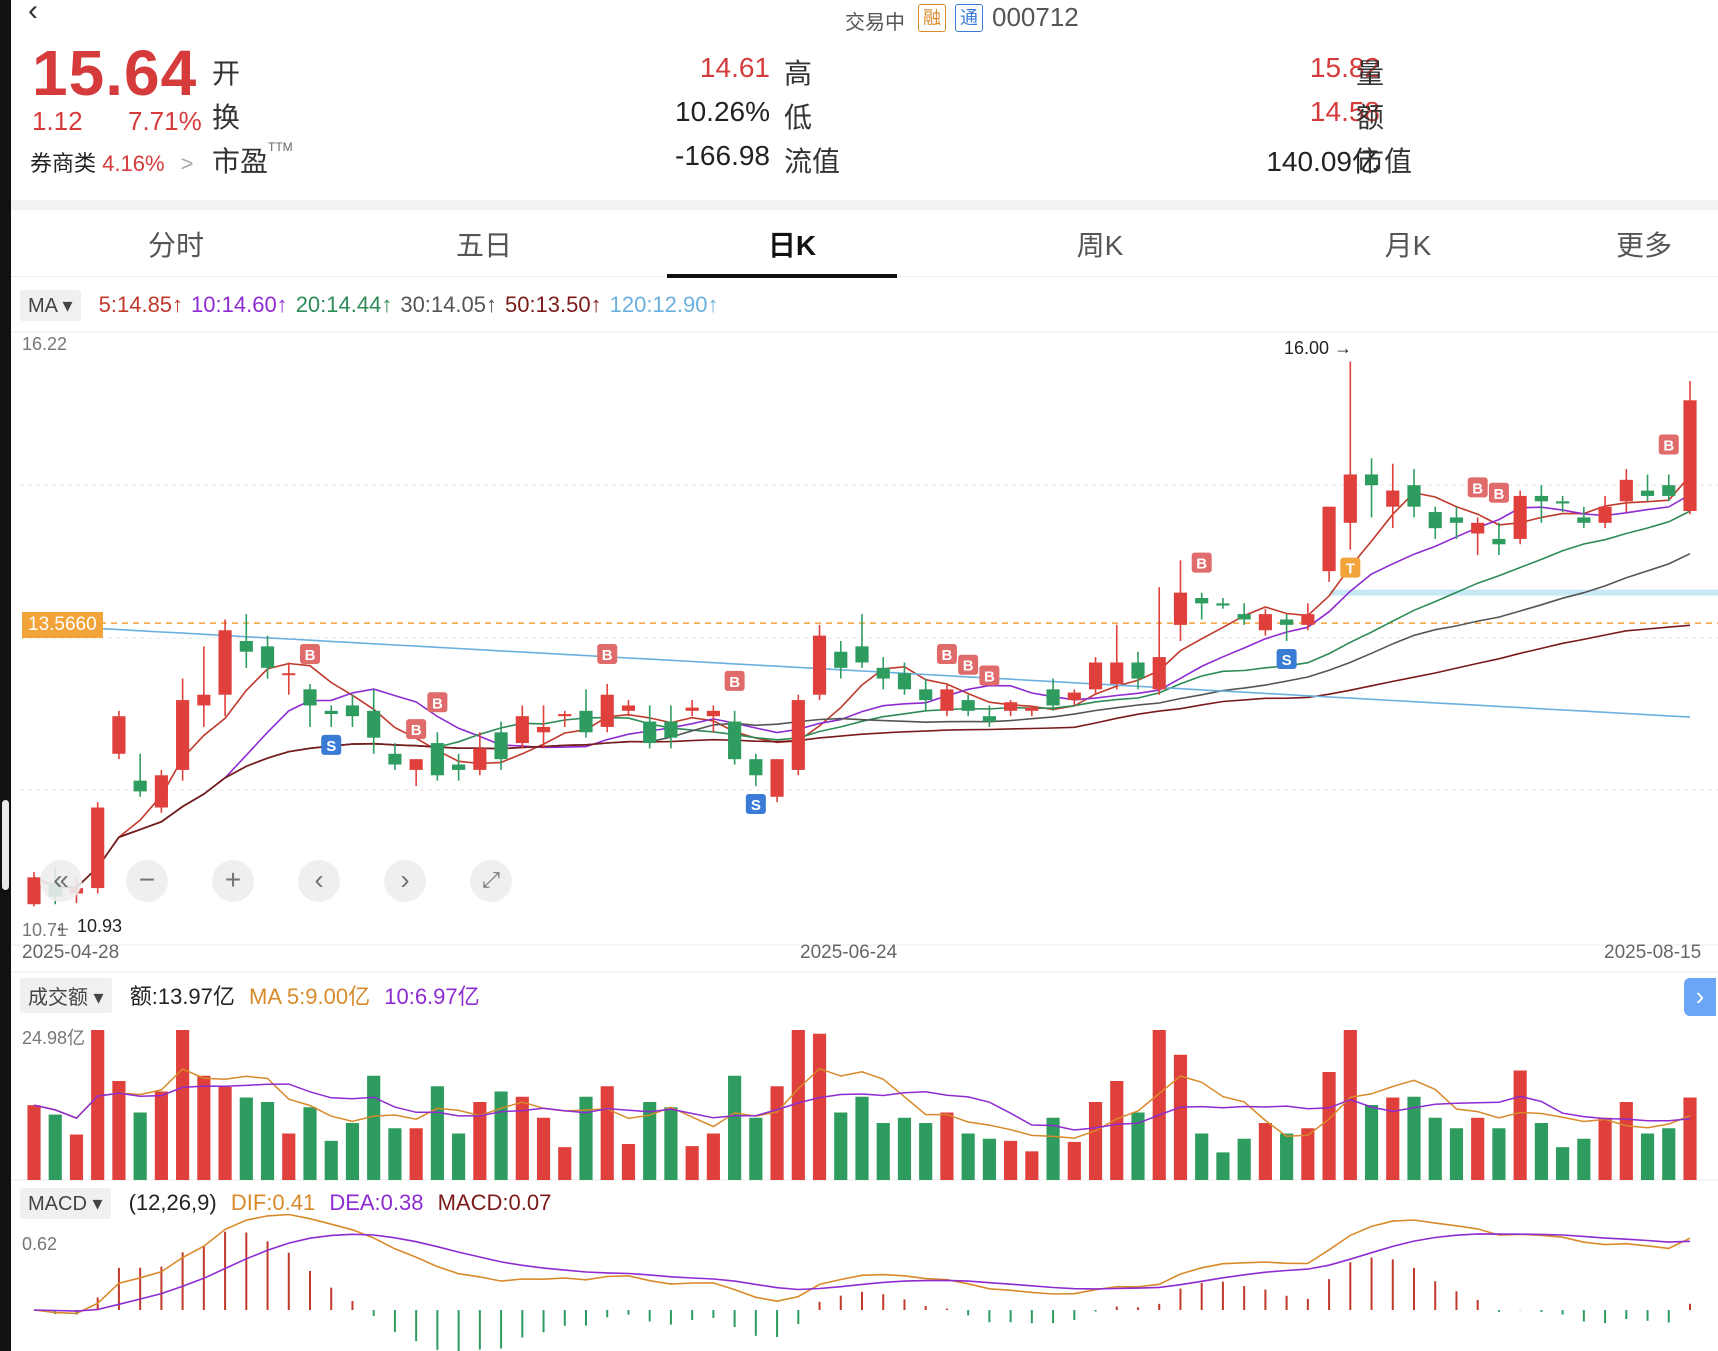 This screenshot has width=1718, height=1351. Describe the element at coordinates (437, 703) in the screenshot. I see `trade-marker-text-3: B` at that location.